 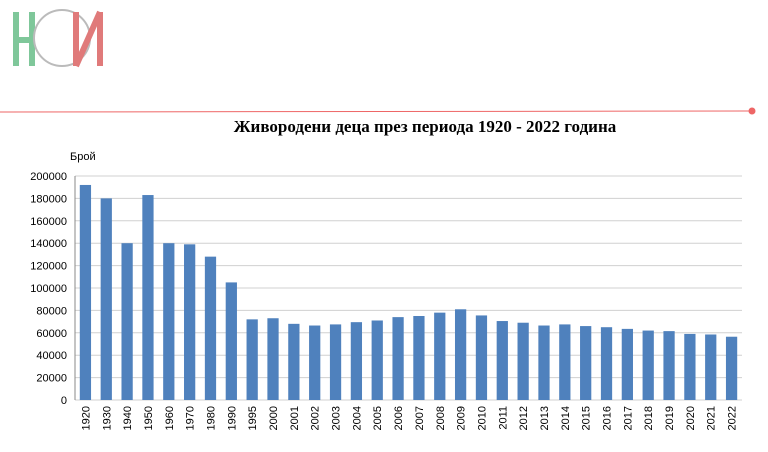 What do you see at coordinates (399, 418) in the screenshot?
I see `x-tick-label: 2006` at bounding box center [399, 418].